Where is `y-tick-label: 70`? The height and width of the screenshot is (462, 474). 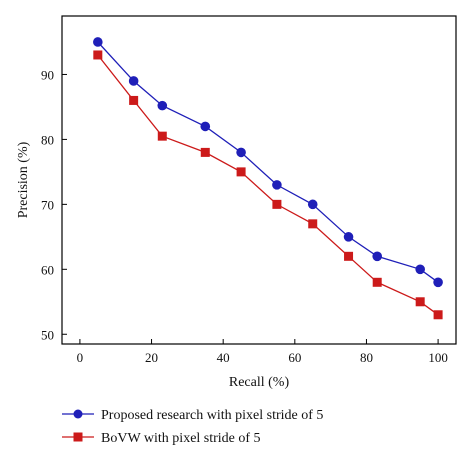 y-tick-label: 70 is located at coordinates (47, 204).